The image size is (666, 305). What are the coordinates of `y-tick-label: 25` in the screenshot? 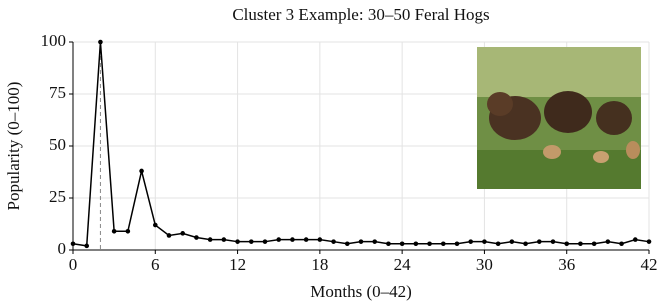 It's located at (57, 196).